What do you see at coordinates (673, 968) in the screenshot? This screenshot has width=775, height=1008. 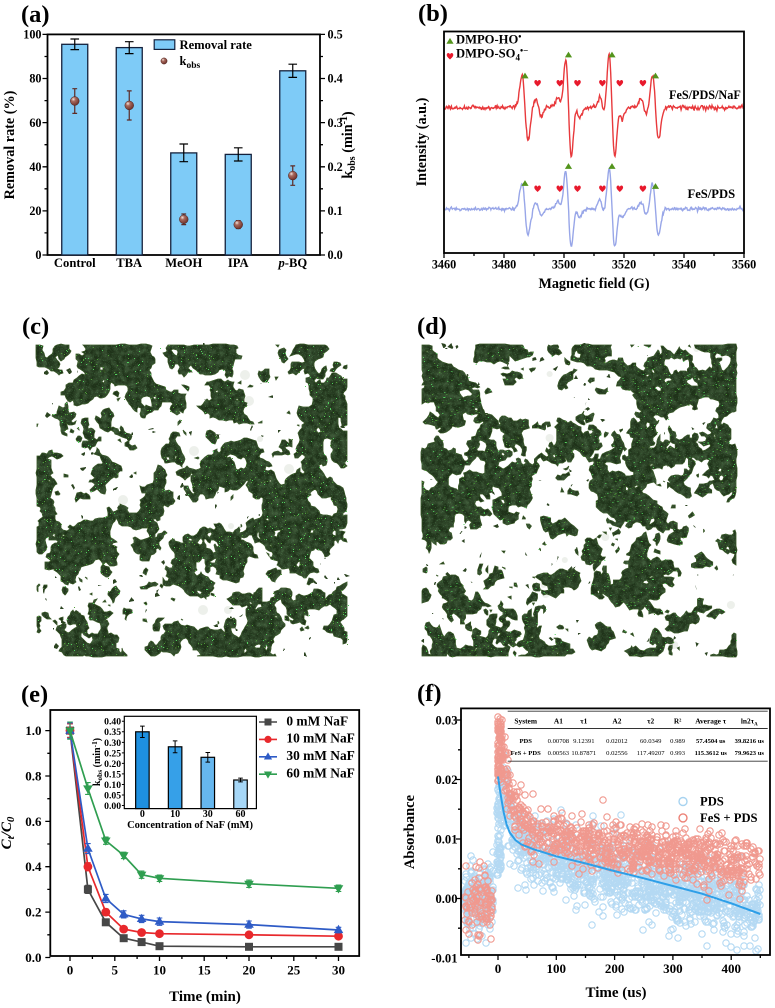 I see `svg-text: 300` at bounding box center [673, 968].